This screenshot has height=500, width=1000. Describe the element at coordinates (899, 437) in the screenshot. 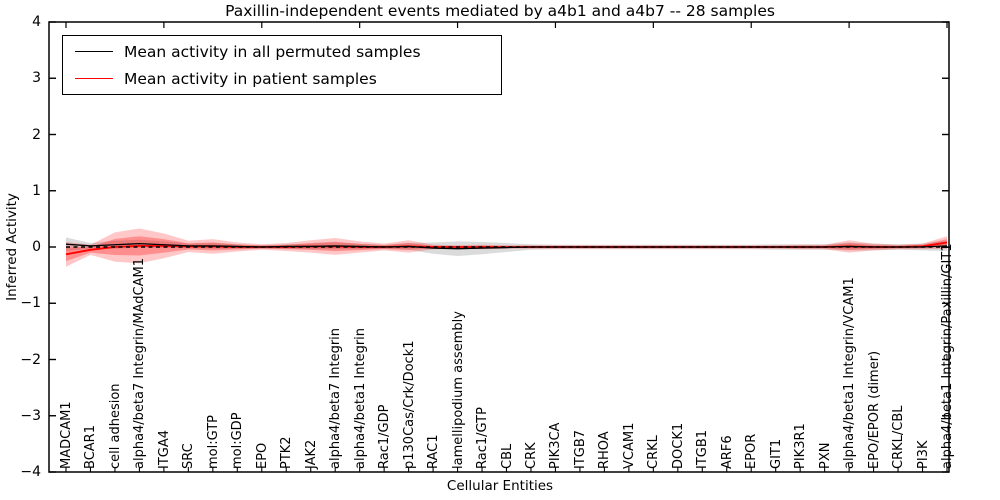

I see `x-tick-label: CRKL/CBL` at that location.